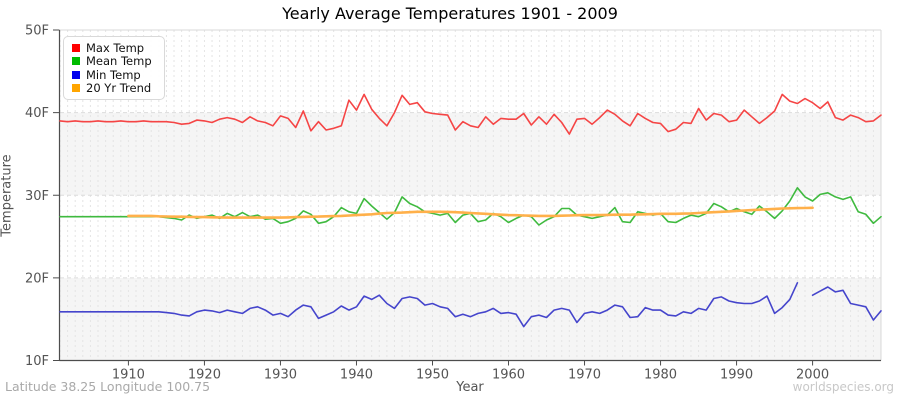 The width and height of the screenshot is (900, 400). I want to click on legend-item-20-yr-trend: 20 Yr Trend, so click(112, 88).